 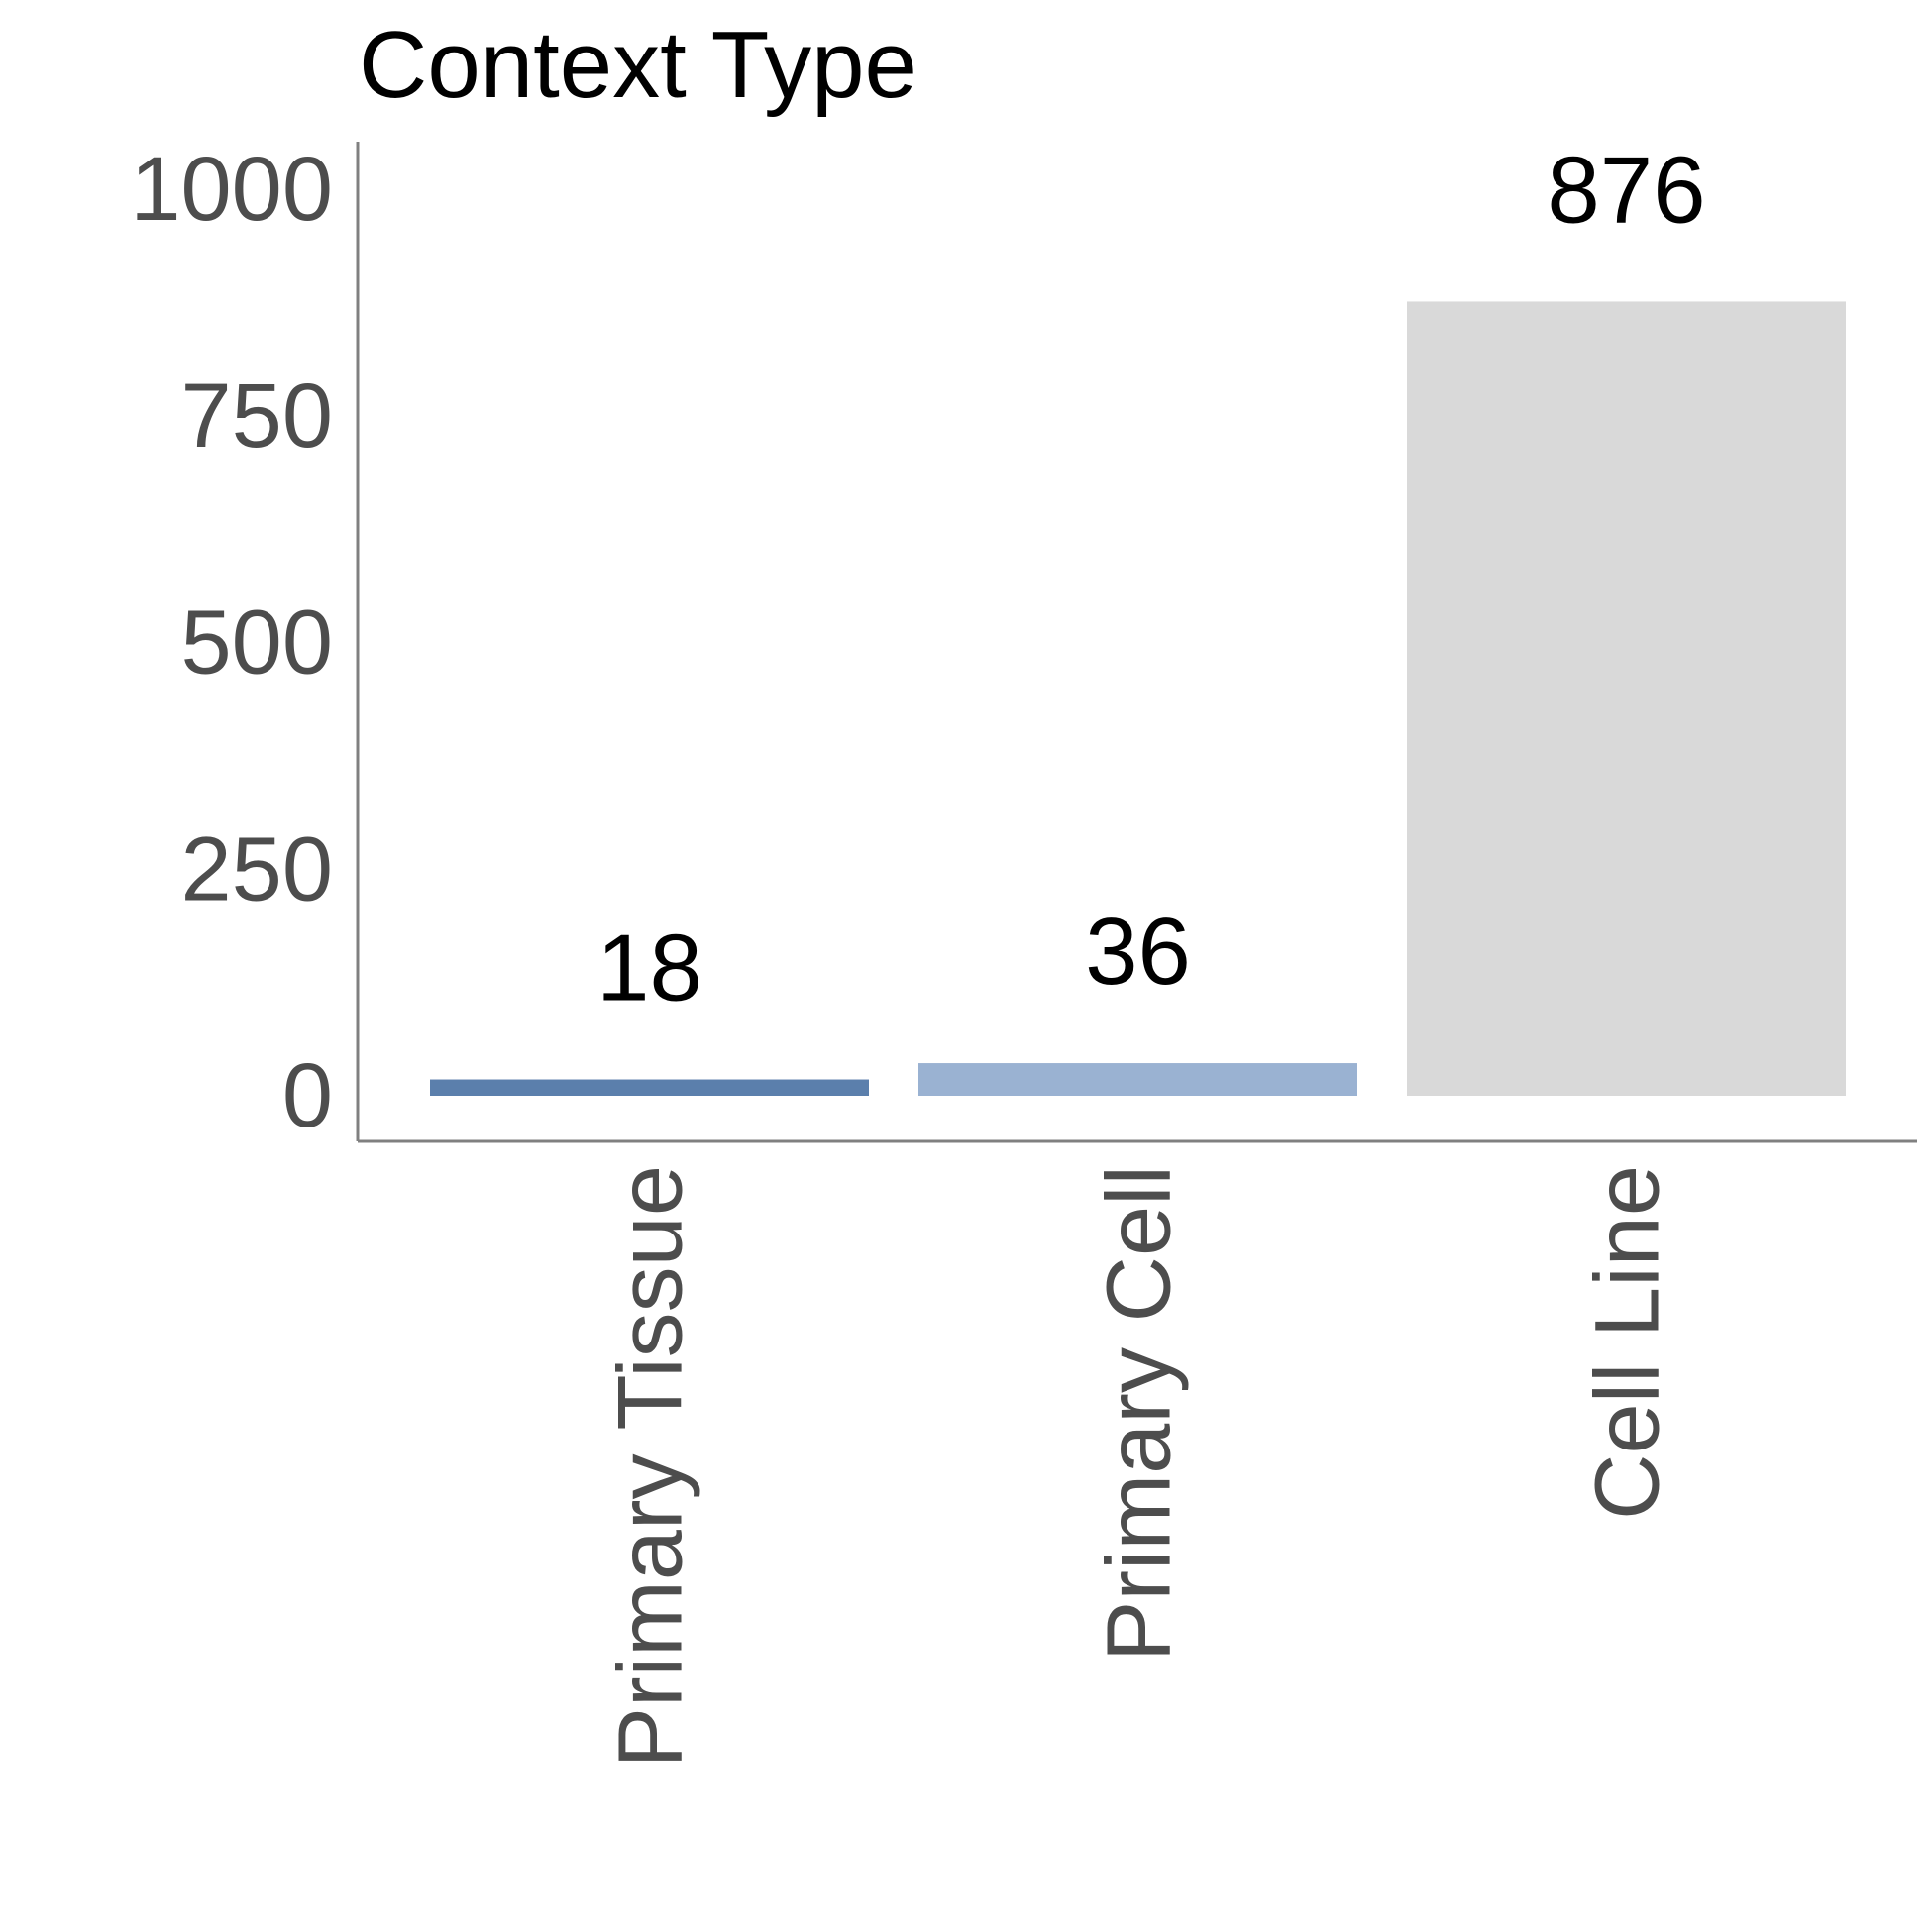 What do you see at coordinates (231, 189) in the screenshot?
I see `y-tick-label: 1000` at bounding box center [231, 189].